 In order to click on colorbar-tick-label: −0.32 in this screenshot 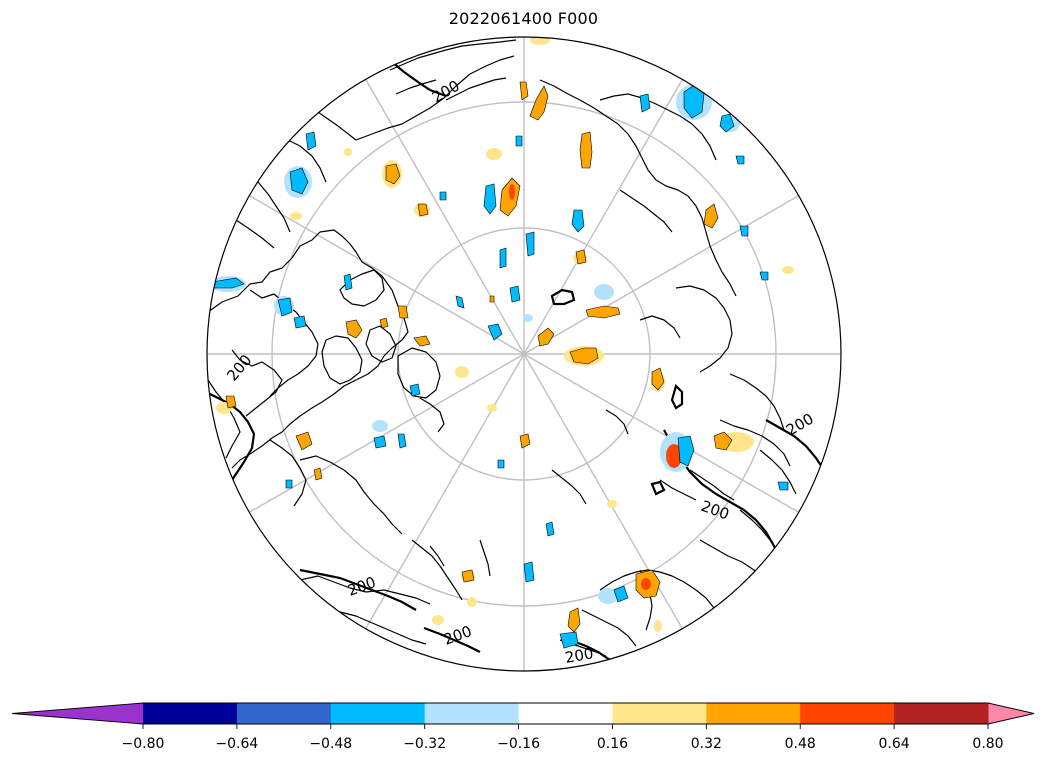, I will do `click(424, 744)`.